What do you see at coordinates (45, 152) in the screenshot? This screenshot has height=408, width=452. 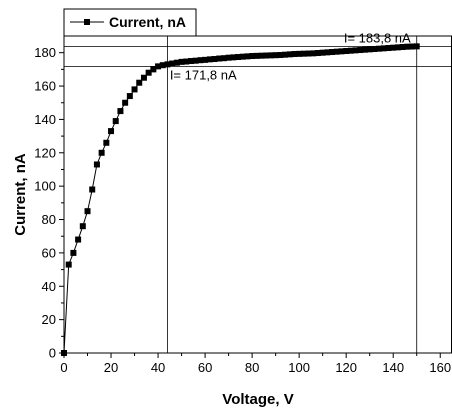 I see `y-tick-label-6: 120` at bounding box center [45, 152].